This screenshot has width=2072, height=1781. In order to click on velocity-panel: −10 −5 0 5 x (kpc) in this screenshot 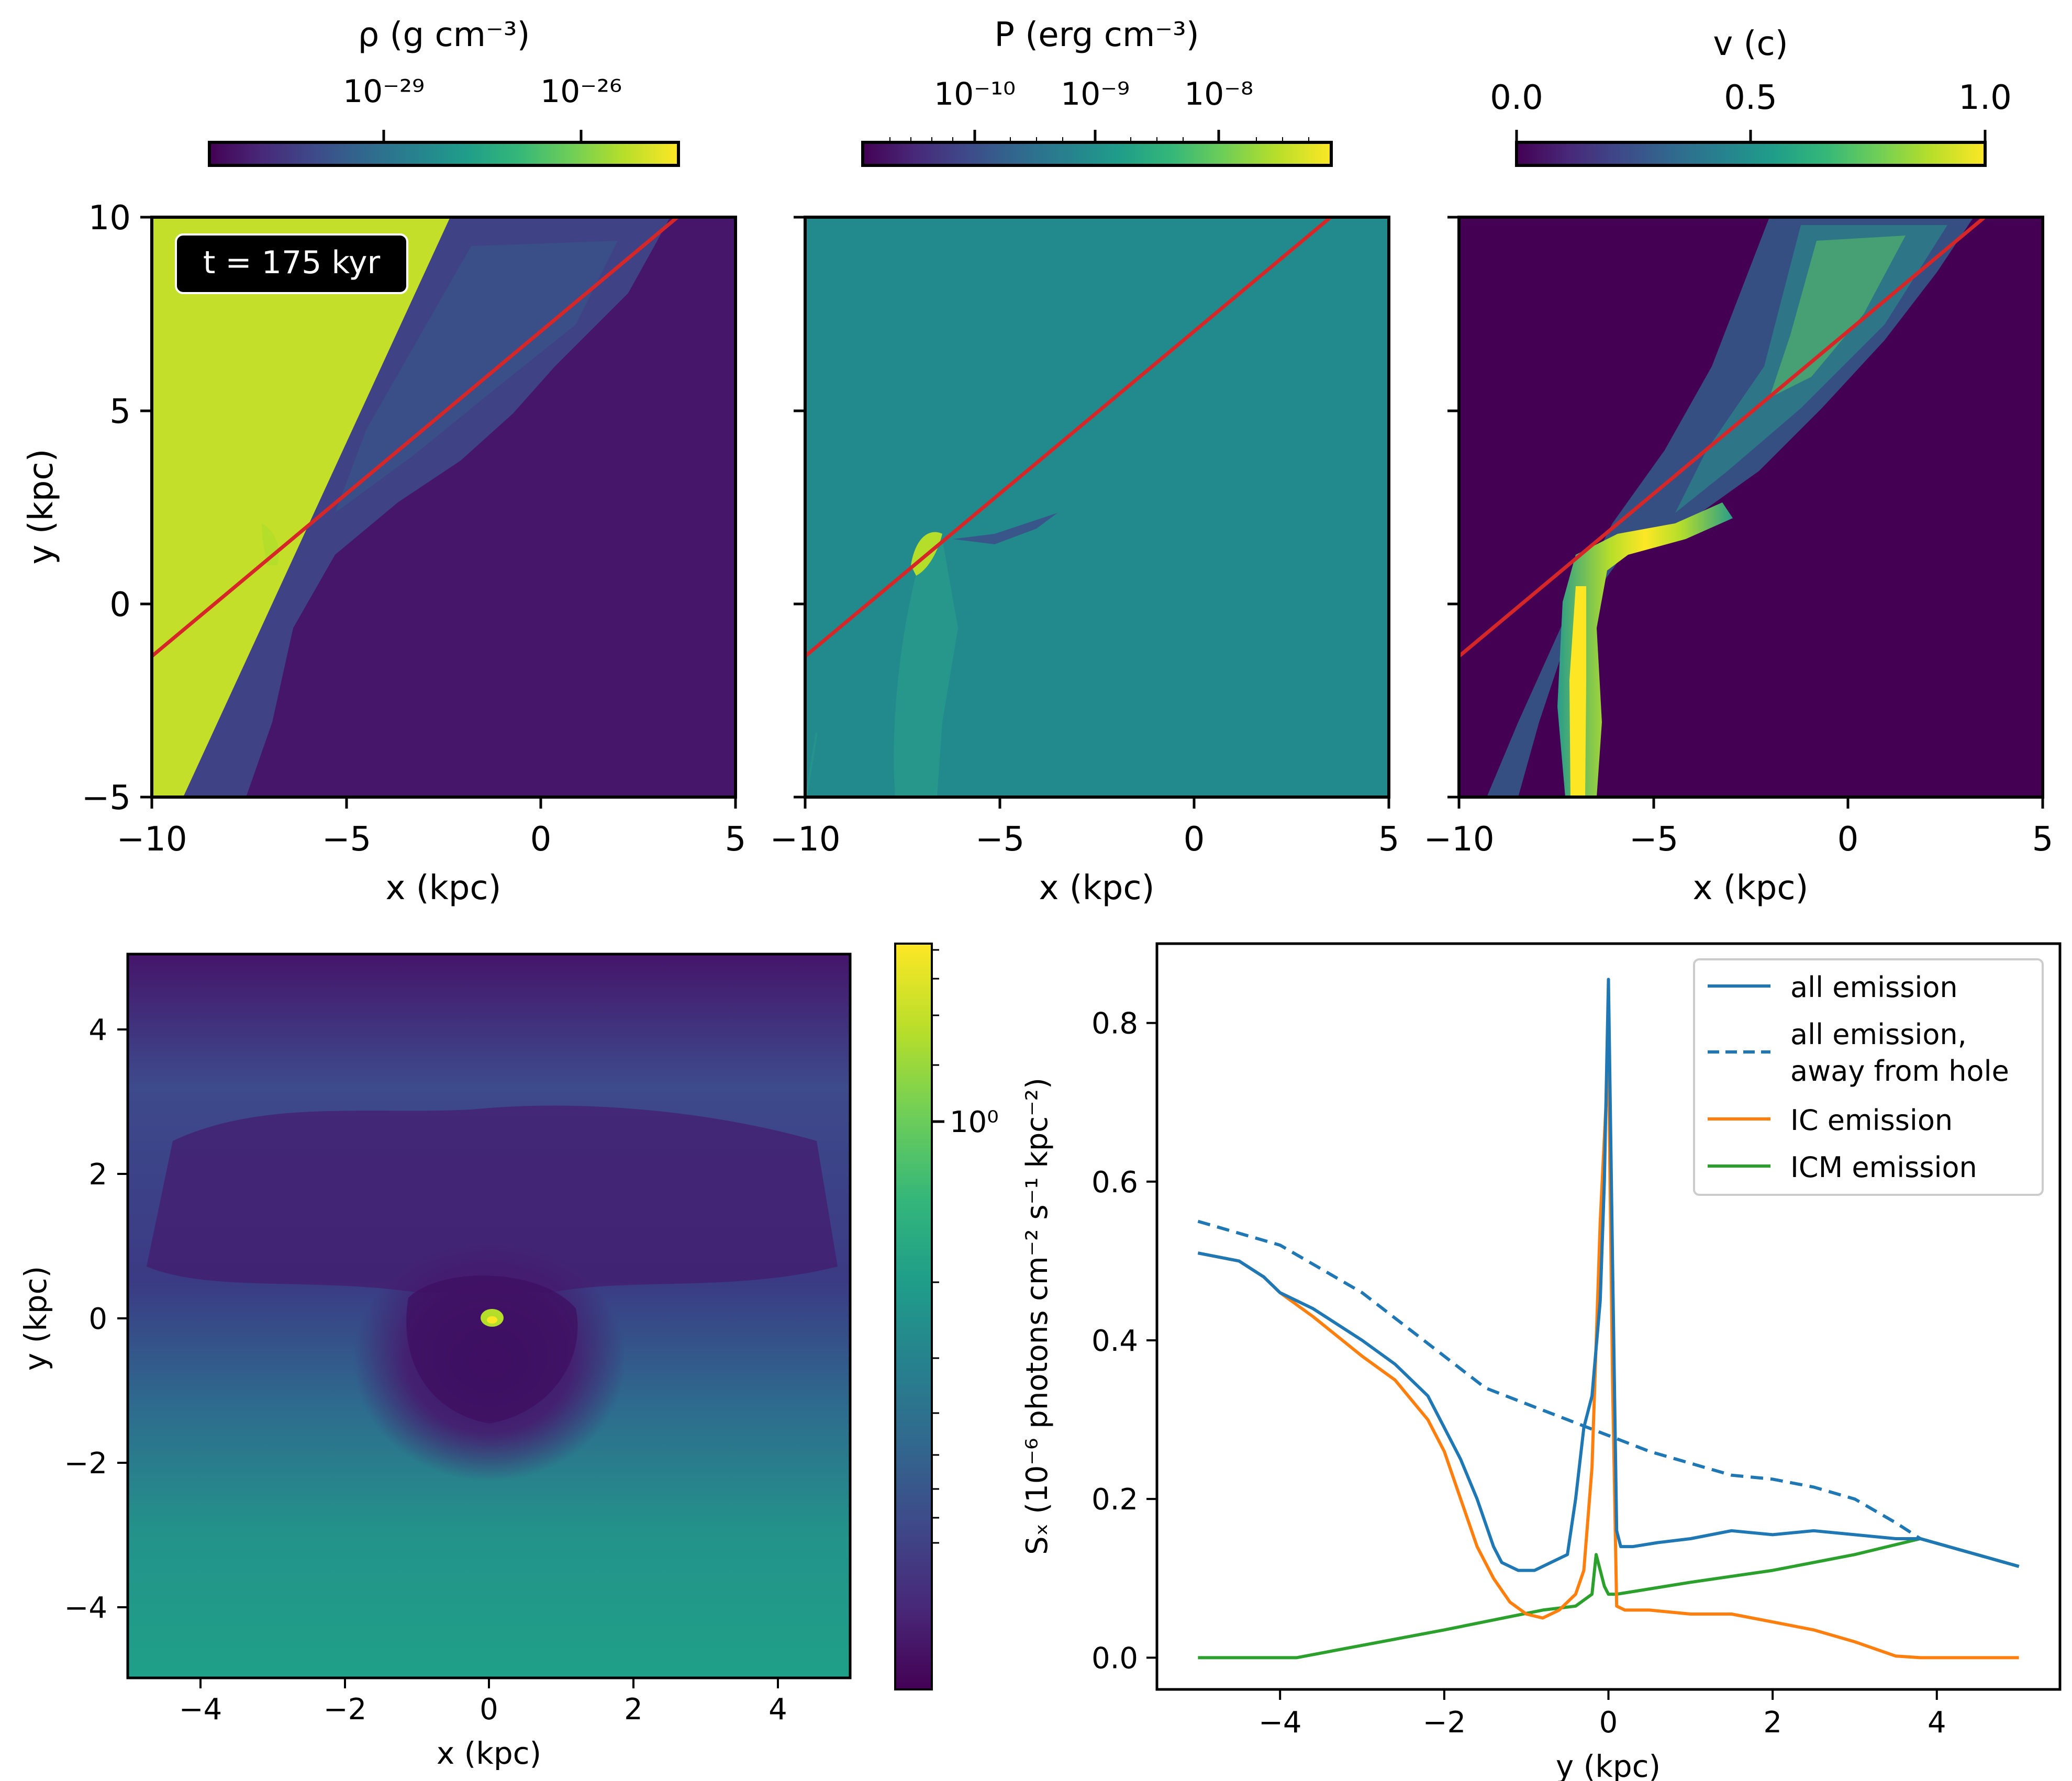, I will do `click(1739, 562)`.